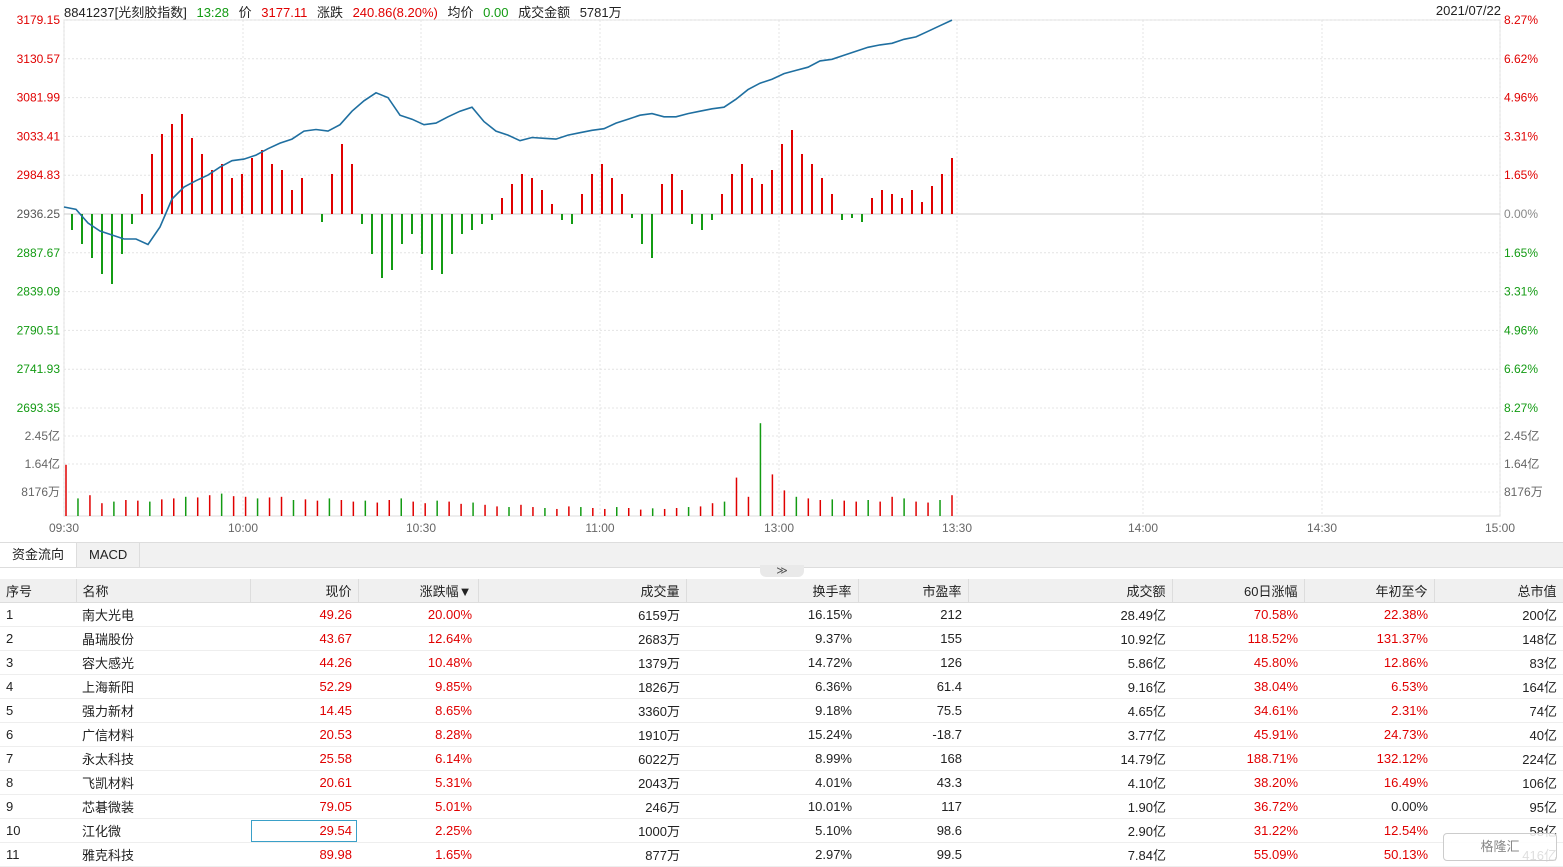 This screenshot has width=1563, height=867. I want to click on price-tick-label: 2741.93, so click(39, 369).